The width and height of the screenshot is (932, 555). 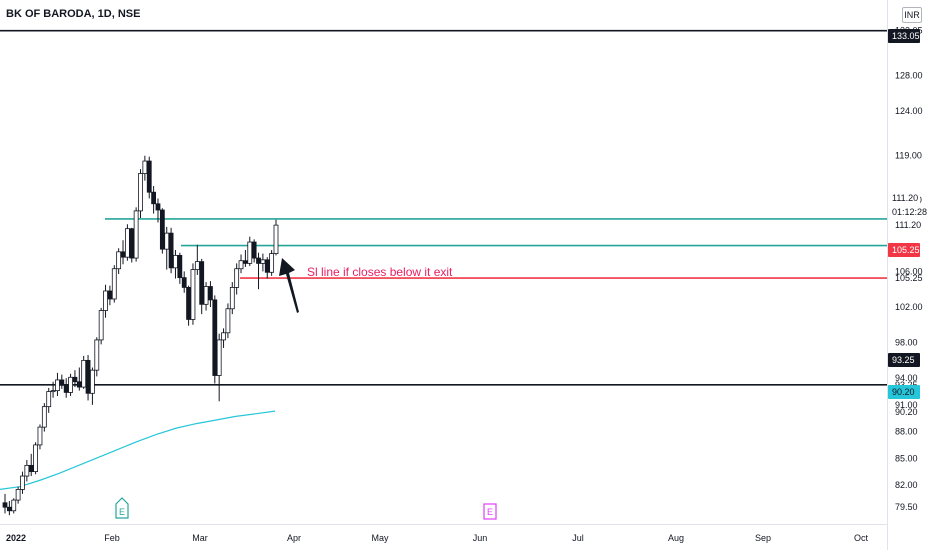 What do you see at coordinates (200, 538) in the screenshot?
I see `x-tick-label: Mar` at bounding box center [200, 538].